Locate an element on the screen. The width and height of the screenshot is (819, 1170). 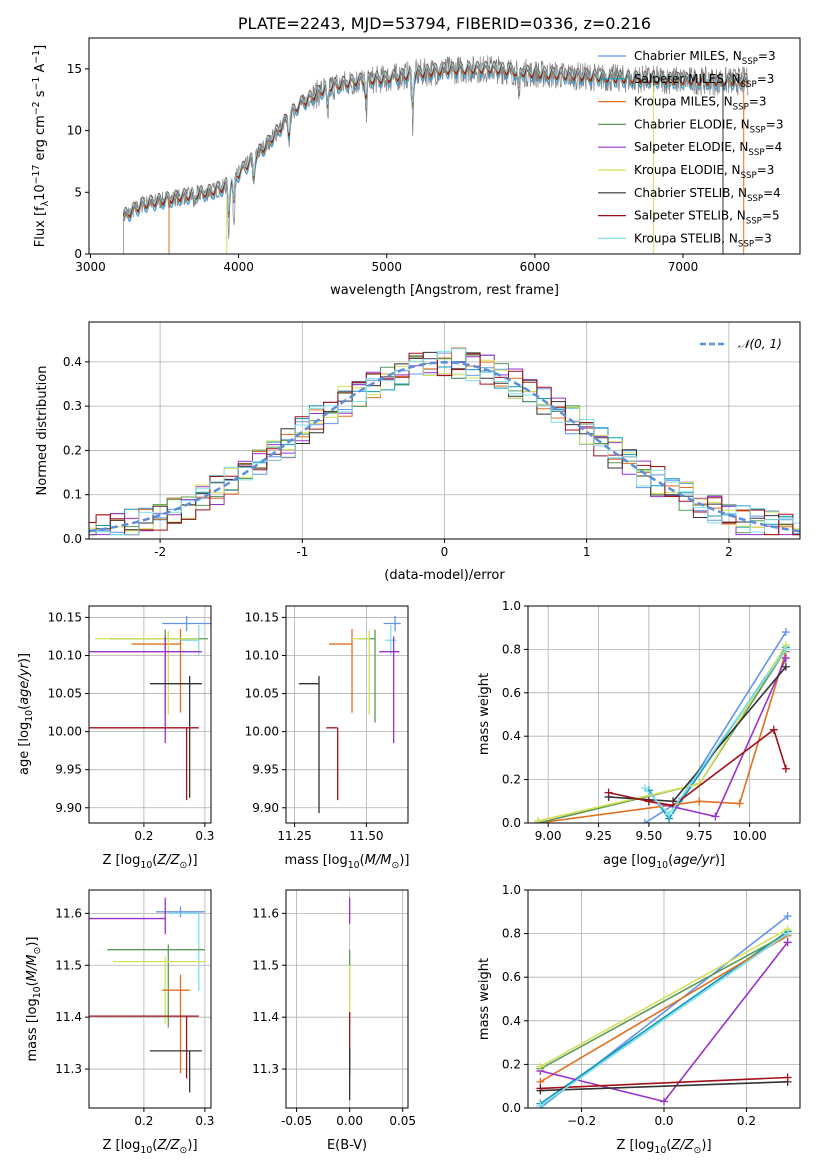
y-tick-label: 0.6 is located at coordinates (511, 693).